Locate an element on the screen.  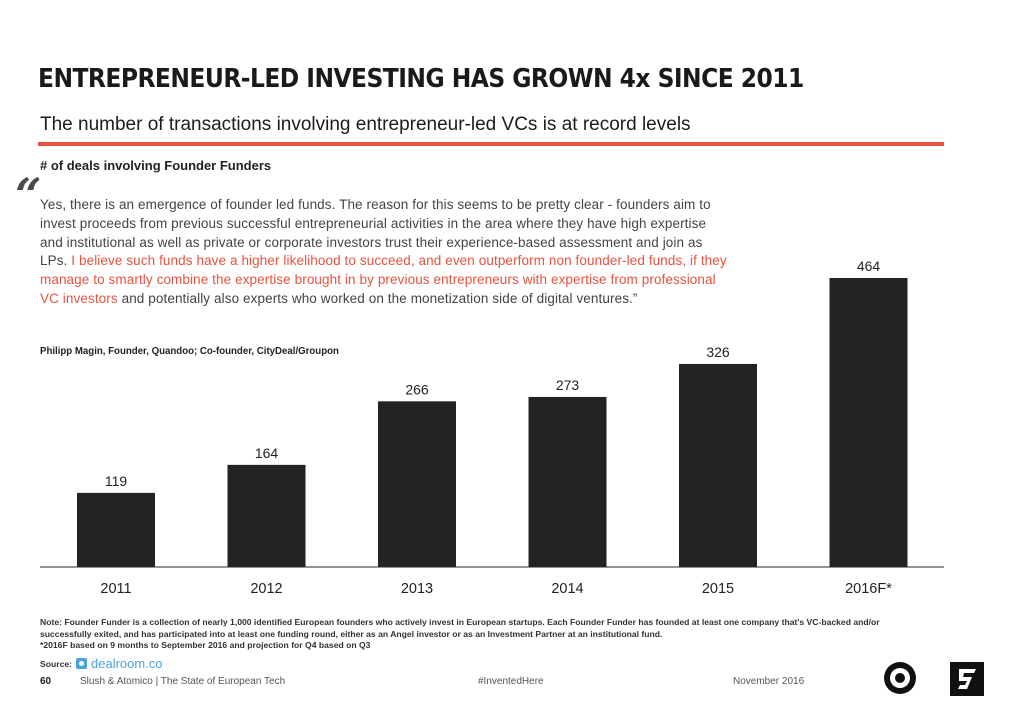
bar-2015 is located at coordinates (718, 465).